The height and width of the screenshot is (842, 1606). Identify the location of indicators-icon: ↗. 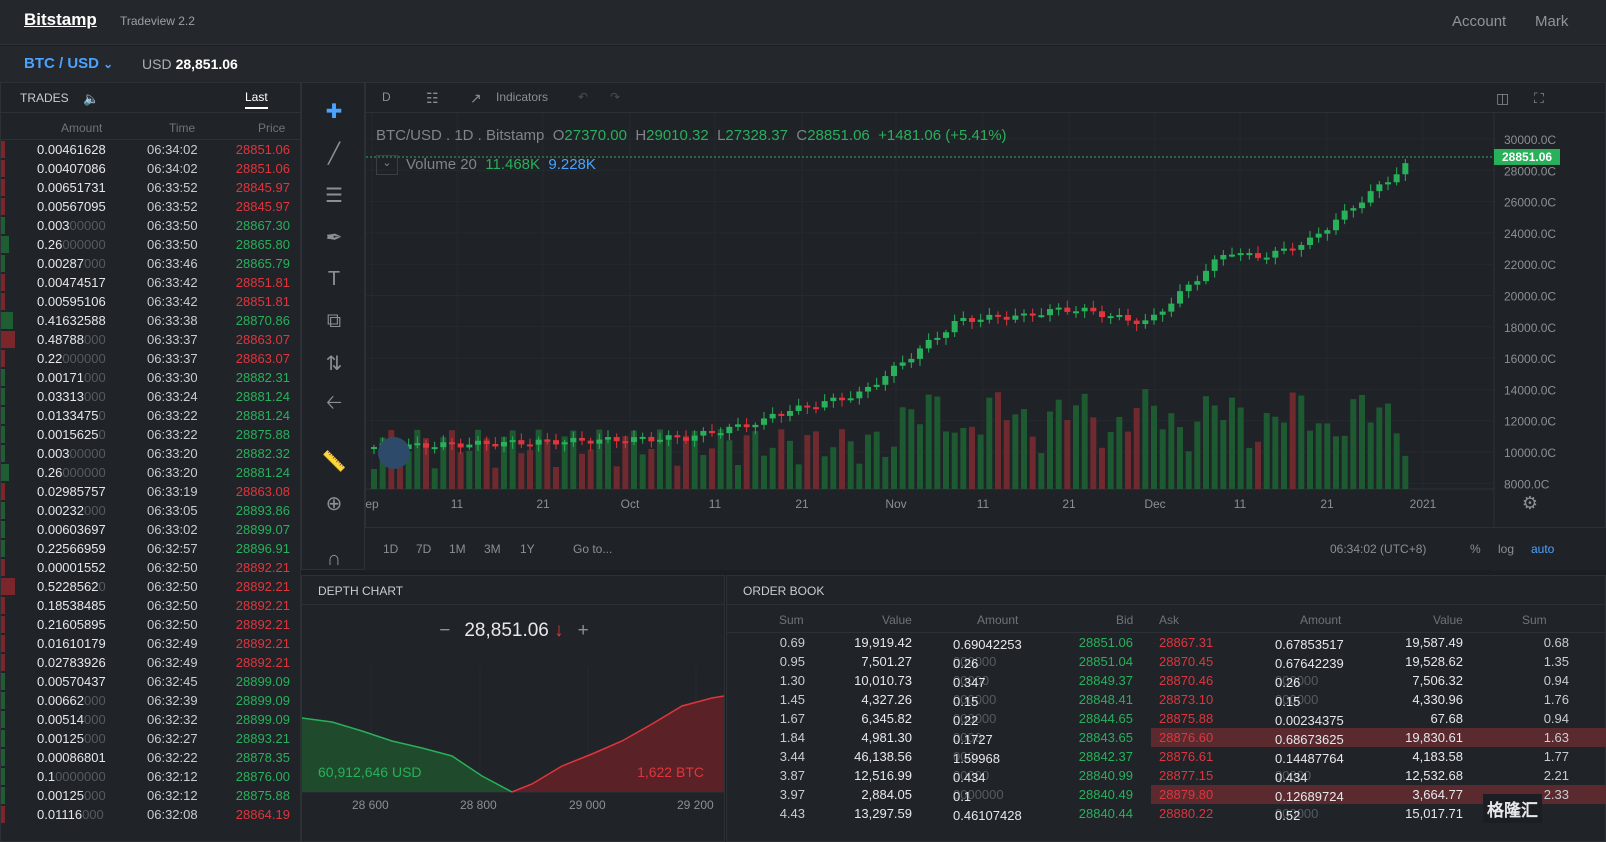
(476, 98).